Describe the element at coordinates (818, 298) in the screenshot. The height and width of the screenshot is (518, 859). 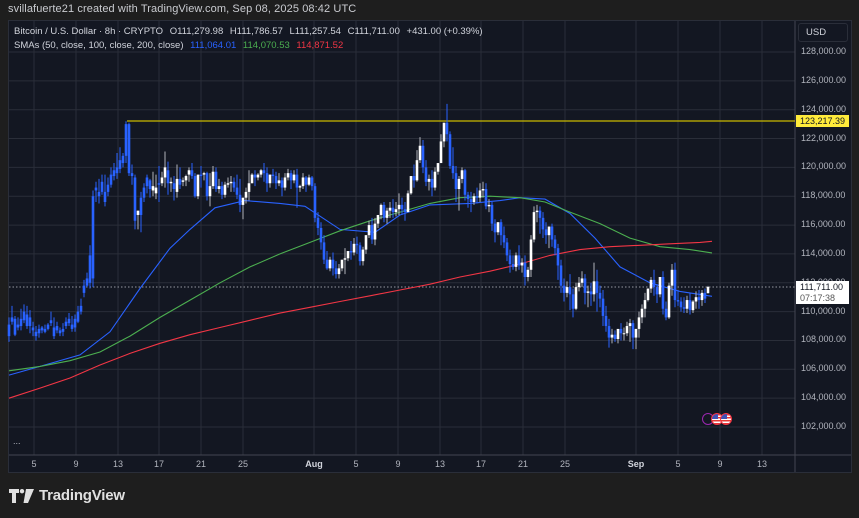
I see `bar-countdown: 07:17:38` at that location.